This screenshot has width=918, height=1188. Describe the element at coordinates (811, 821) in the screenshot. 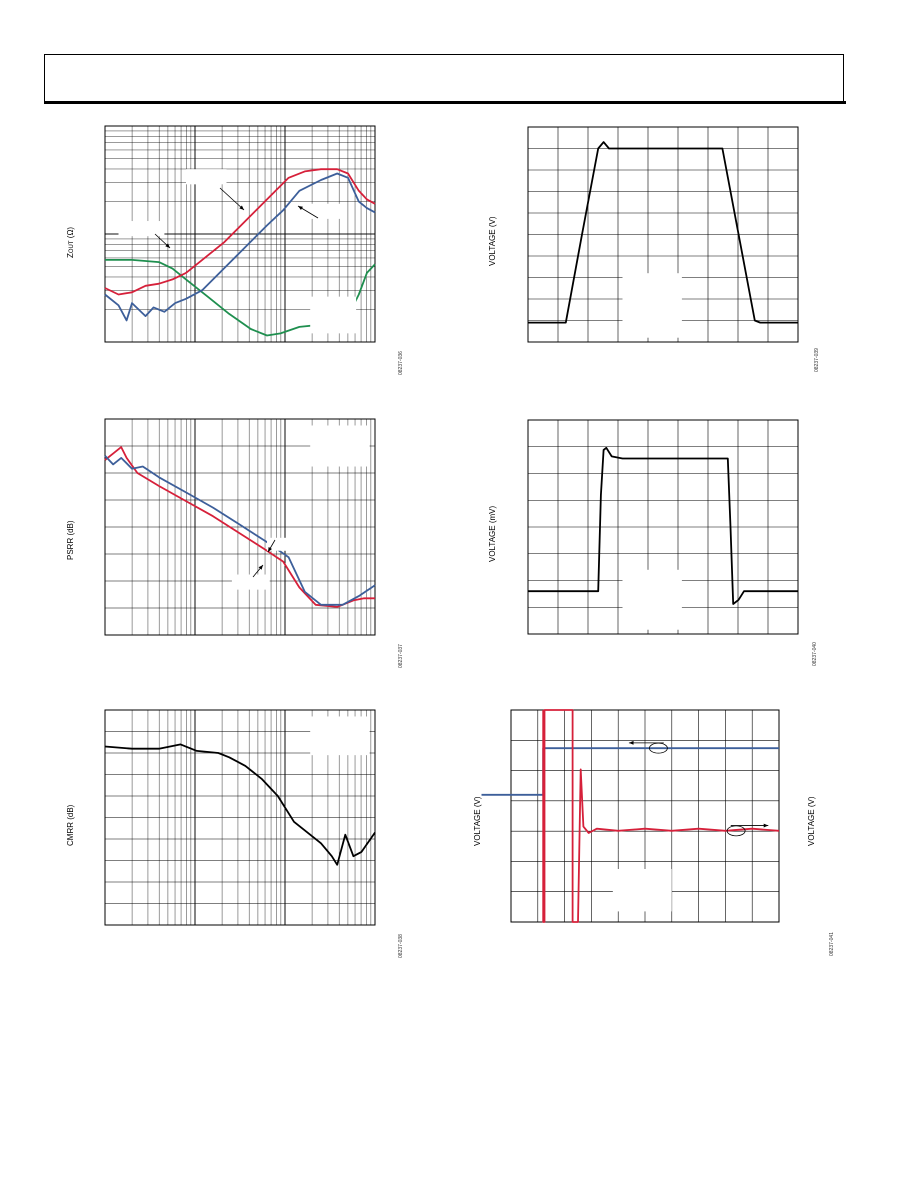

I see `settling-right-y-axis-label: VOLTAGE (V)` at that location.